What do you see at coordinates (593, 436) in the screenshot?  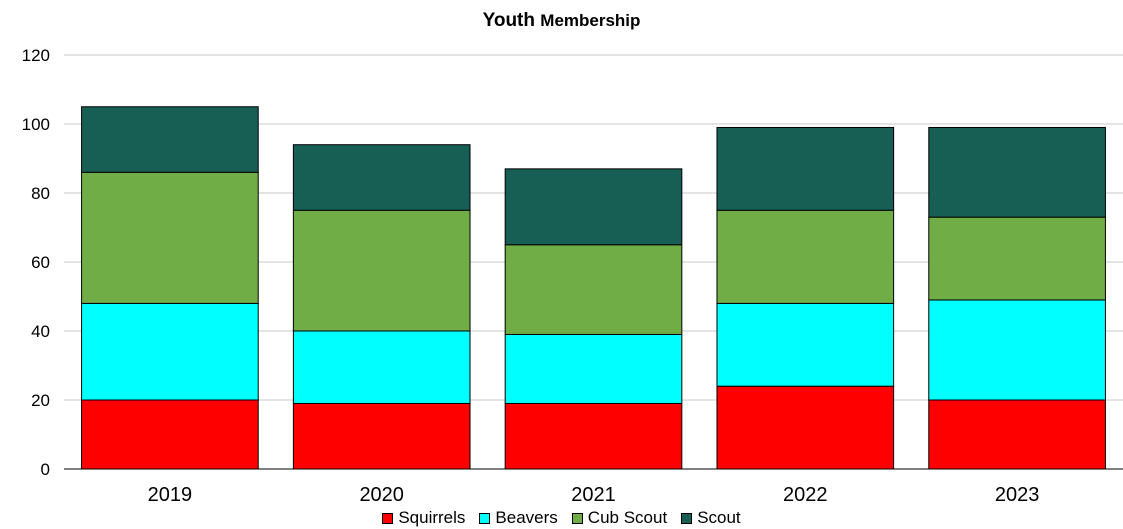 I see `bar-squirrels-2021` at bounding box center [593, 436].